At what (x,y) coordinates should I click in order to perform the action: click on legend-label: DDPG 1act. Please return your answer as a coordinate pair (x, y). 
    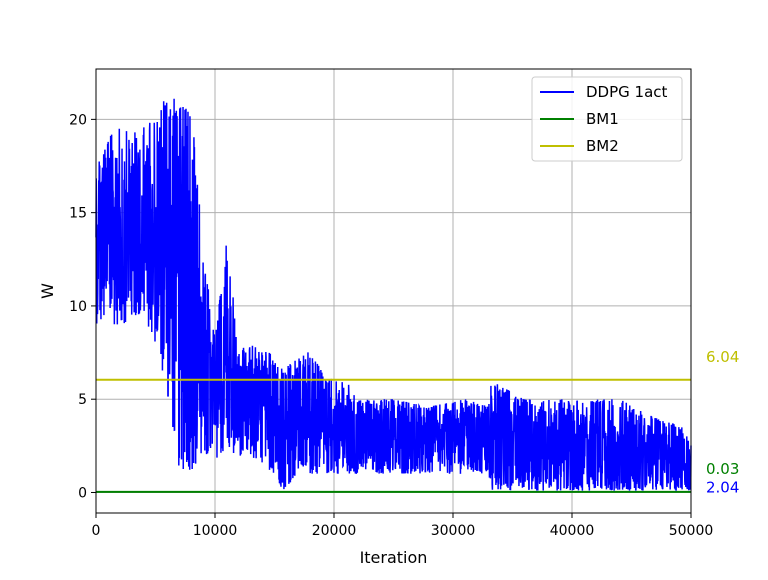
    Looking at the image, I should click on (627, 92).